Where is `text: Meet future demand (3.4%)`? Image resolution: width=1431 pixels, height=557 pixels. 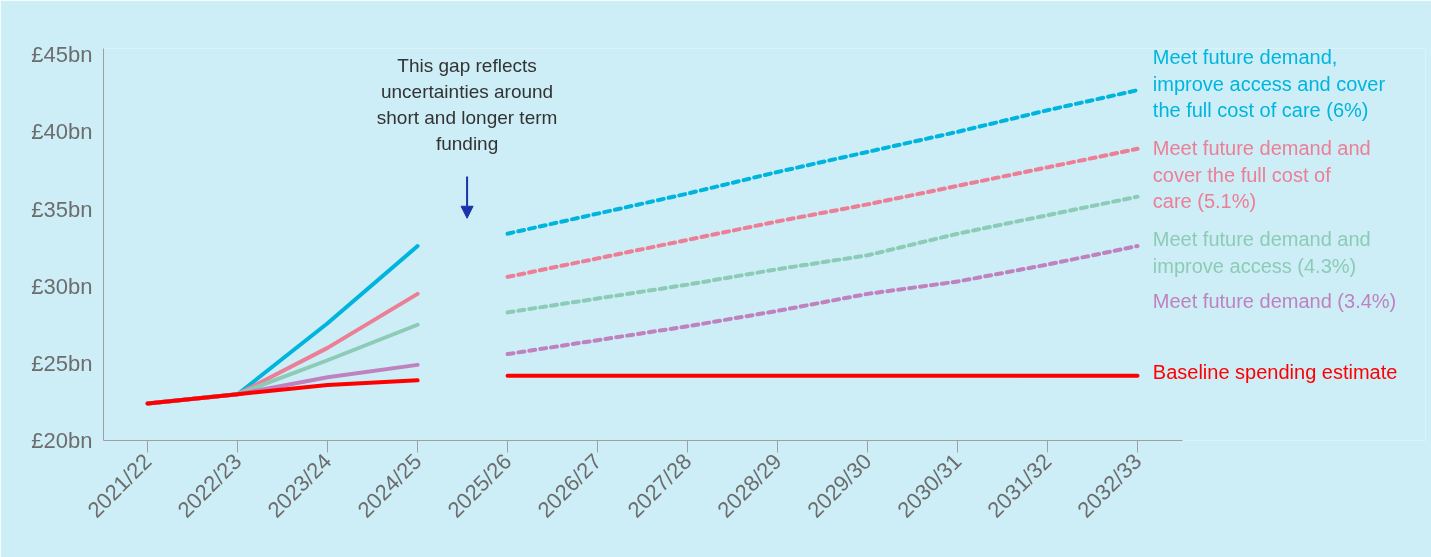
text: Meet future demand (3.4%) is located at coordinates (1274, 301).